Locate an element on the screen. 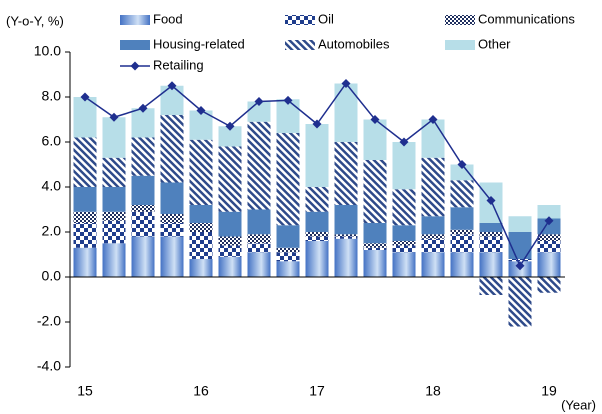 This screenshot has height=414, width=602. legend-label: Food is located at coordinates (168, 18).